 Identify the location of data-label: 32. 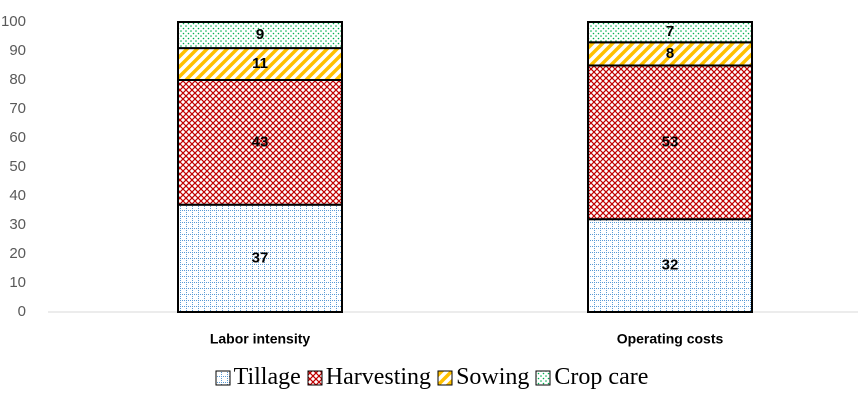
(670, 265).